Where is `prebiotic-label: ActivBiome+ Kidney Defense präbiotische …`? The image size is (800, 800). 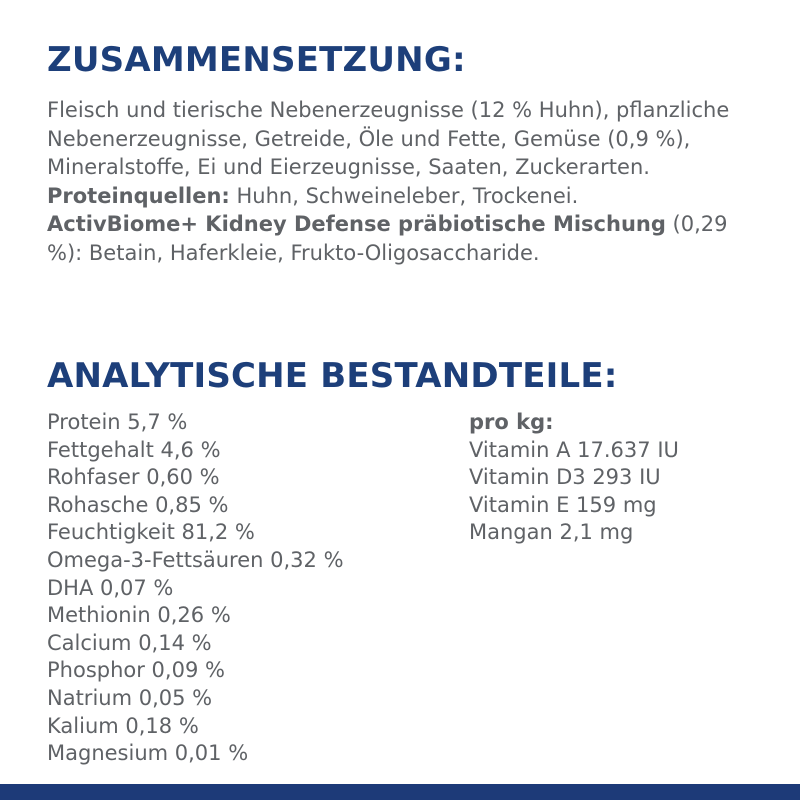
prebiotic-label: ActivBiome+ Kidney Defense präbiotische … is located at coordinates (356, 224).